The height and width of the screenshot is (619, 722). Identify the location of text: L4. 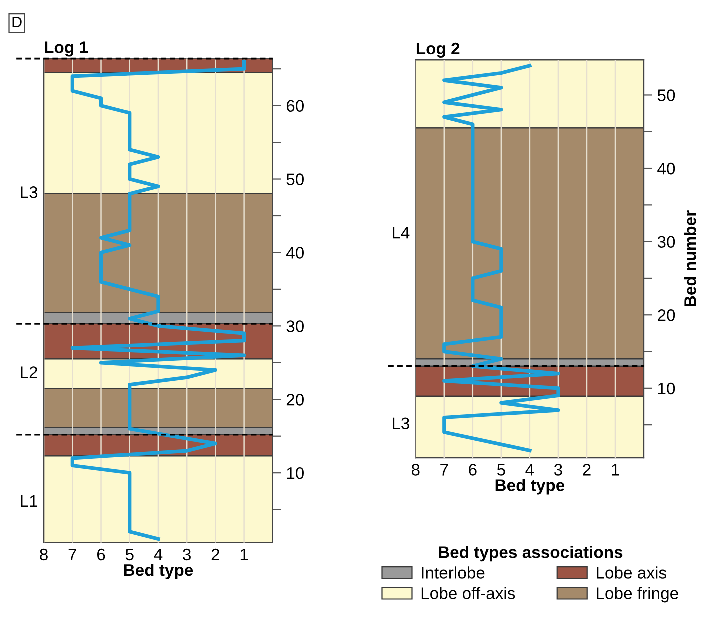
(401, 233).